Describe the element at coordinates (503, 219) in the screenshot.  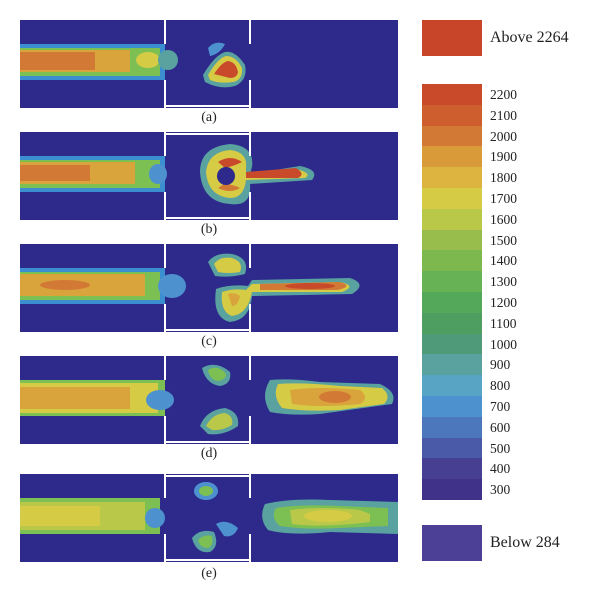
I see `legend-value-1600: 1600` at that location.